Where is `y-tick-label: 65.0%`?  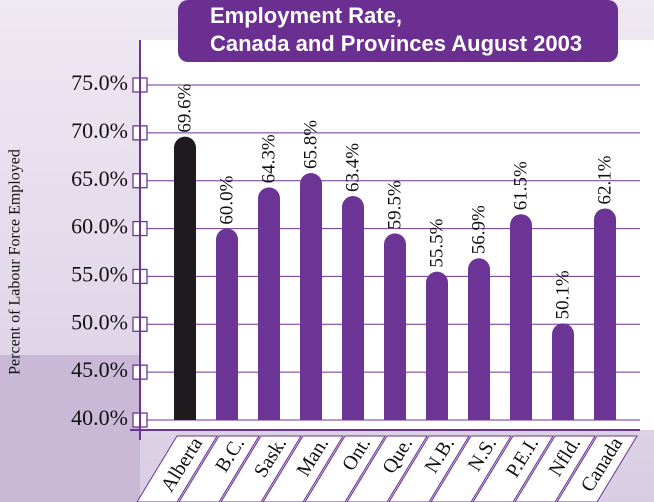
y-tick-label: 65.0% is located at coordinates (99, 178).